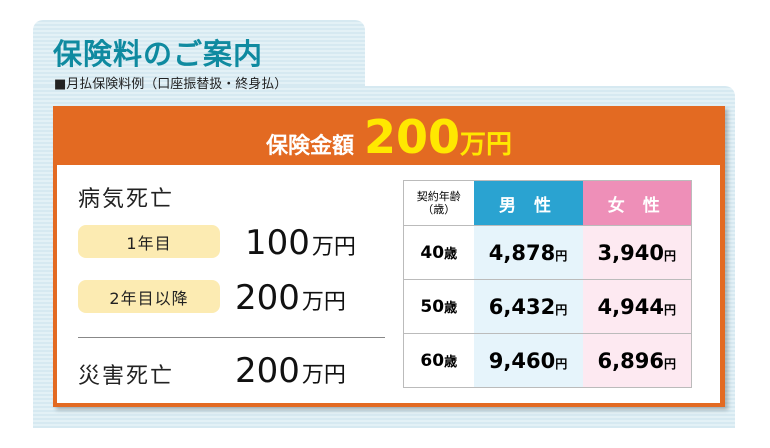 Image resolution: width=770 pixels, height=448 pixels. I want to click on table-header-row: 契約年齢 （歳） 男 性 女 性, so click(547, 203).